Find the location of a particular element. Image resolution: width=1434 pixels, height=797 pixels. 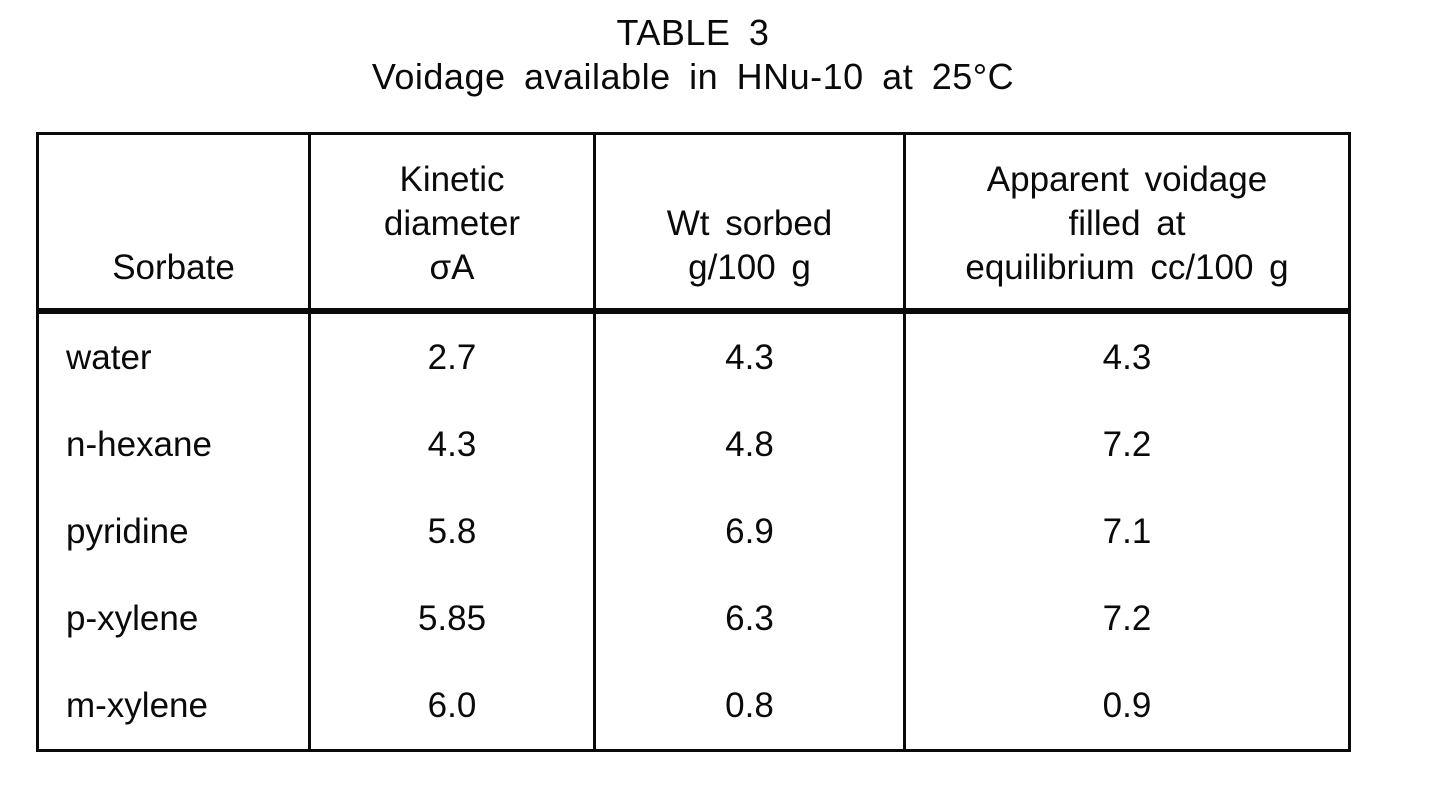

column-header-kinetic-diameter: Kinetic diameter σA is located at coordinates (450, 224).